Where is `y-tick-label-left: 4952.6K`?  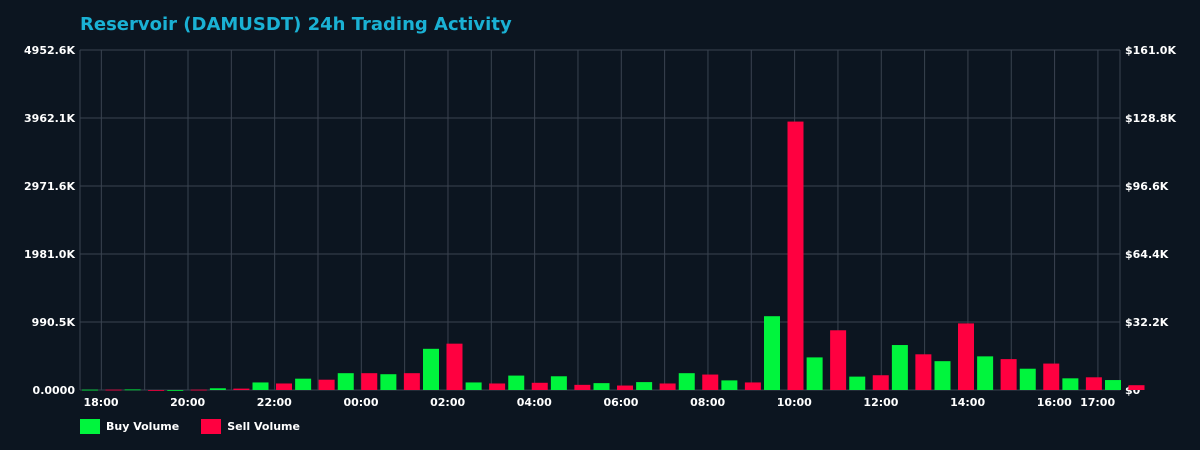 y-tick-label-left: 4952.6K is located at coordinates (49, 50).